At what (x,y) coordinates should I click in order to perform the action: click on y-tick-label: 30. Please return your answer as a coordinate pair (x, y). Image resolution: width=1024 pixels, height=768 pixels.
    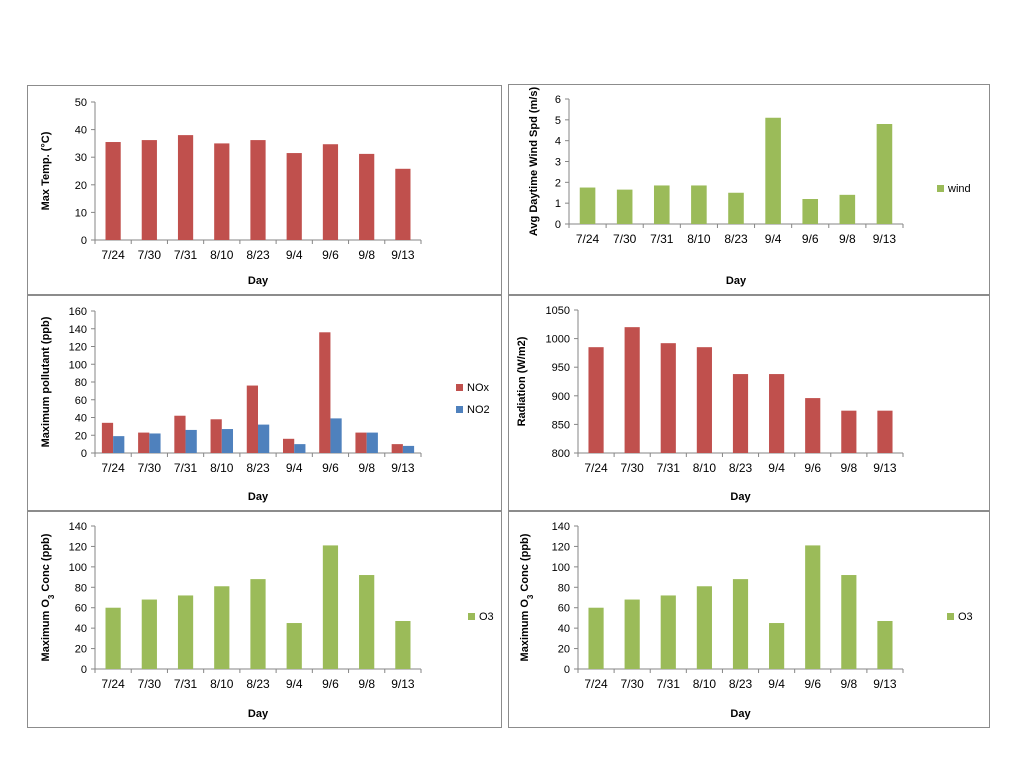
    Looking at the image, I should click on (81, 158).